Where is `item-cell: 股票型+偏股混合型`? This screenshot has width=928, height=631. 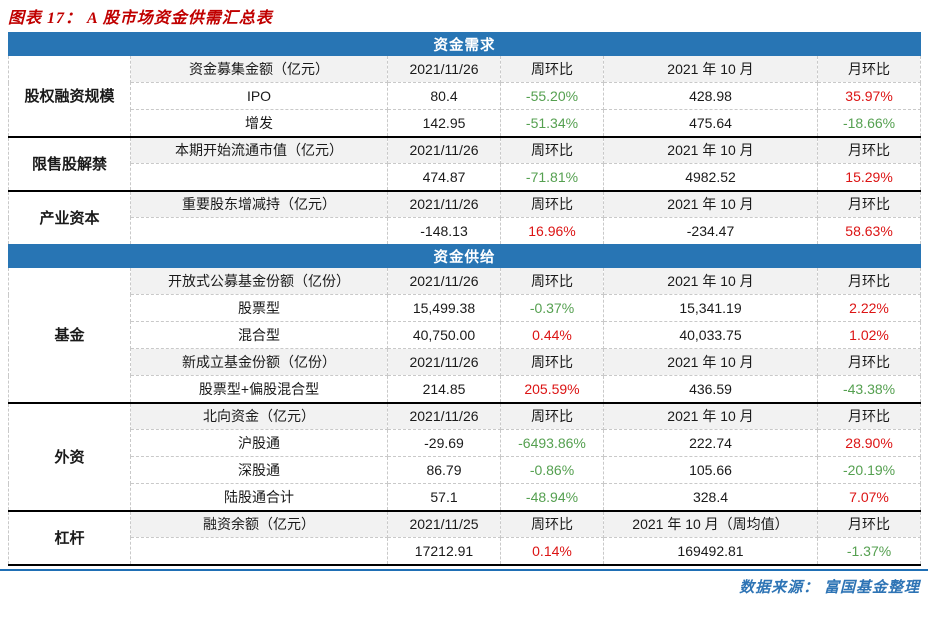
item-cell: 股票型+偏股混合型 is located at coordinates (259, 389).